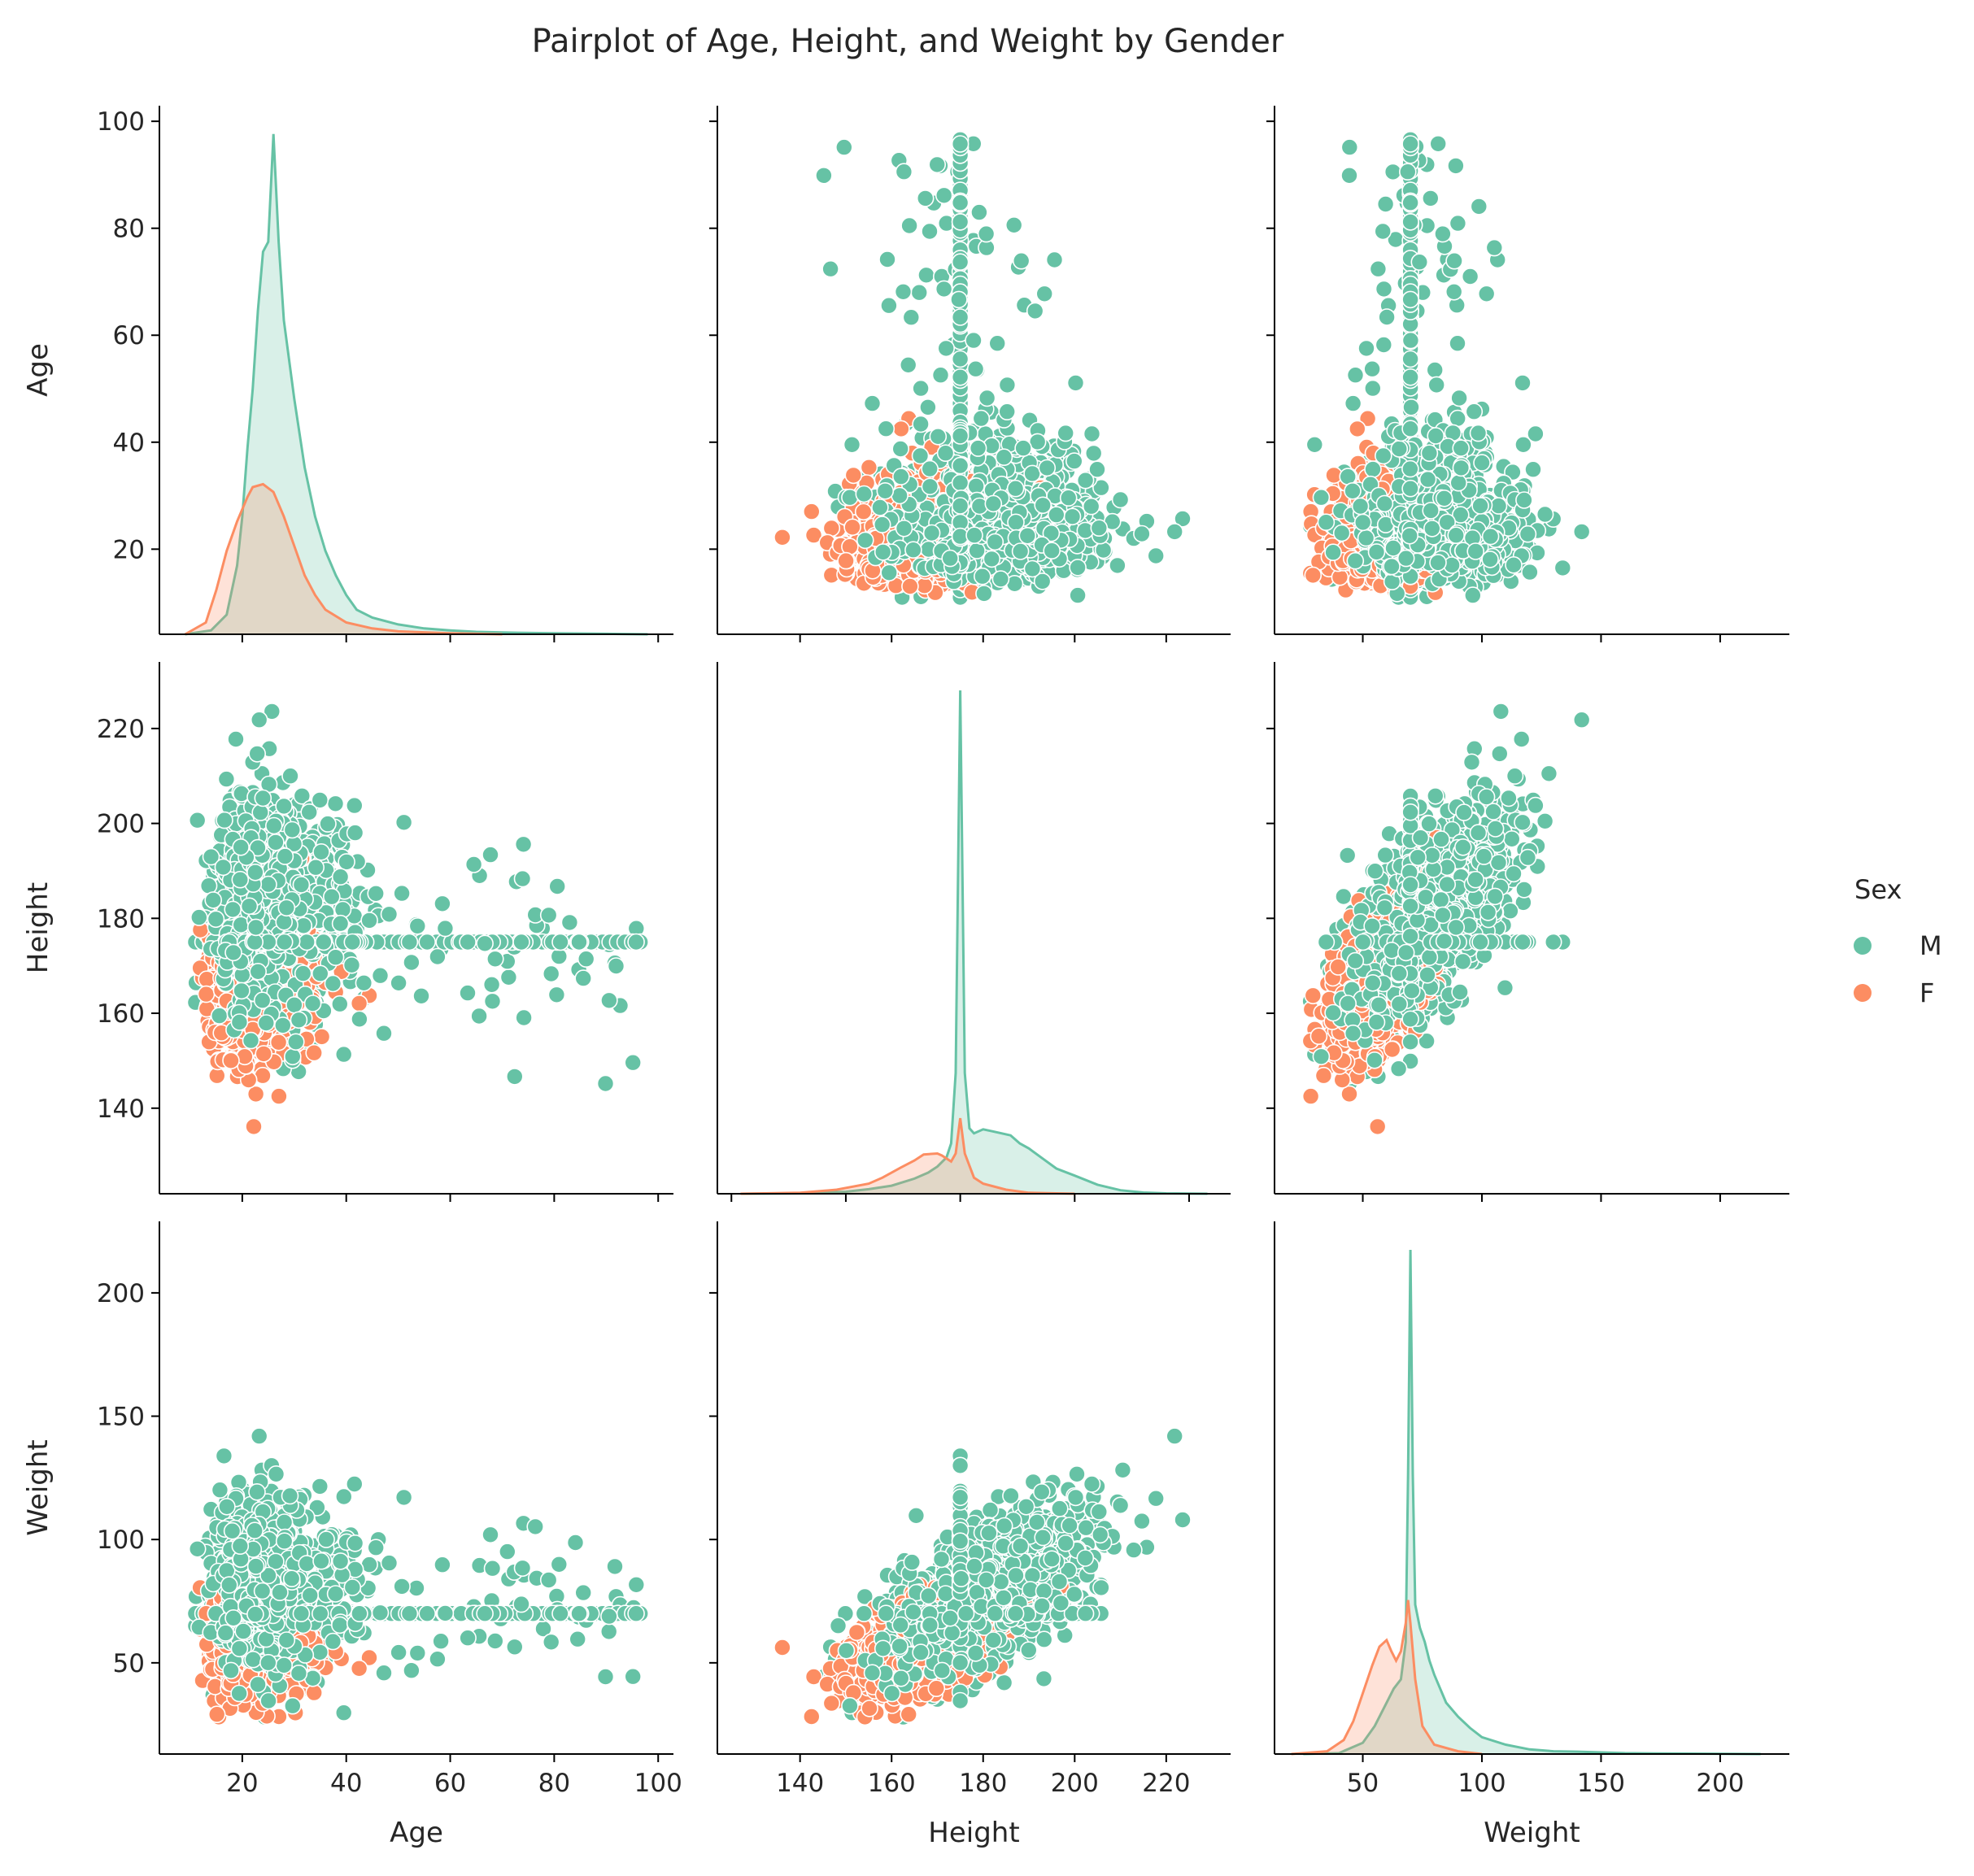 This screenshot has width=1974, height=1876. What do you see at coordinates (344, 559) in the screenshot?
I see `kde-fill-f` at bounding box center [344, 559].